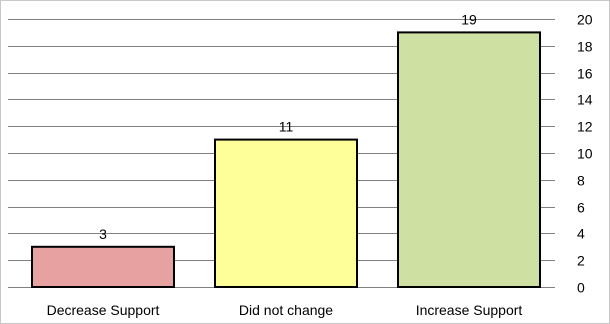 Image resolution: width=610 pixels, height=324 pixels. Describe the element at coordinates (469, 19) in the screenshot. I see `data-label: 19` at that location.